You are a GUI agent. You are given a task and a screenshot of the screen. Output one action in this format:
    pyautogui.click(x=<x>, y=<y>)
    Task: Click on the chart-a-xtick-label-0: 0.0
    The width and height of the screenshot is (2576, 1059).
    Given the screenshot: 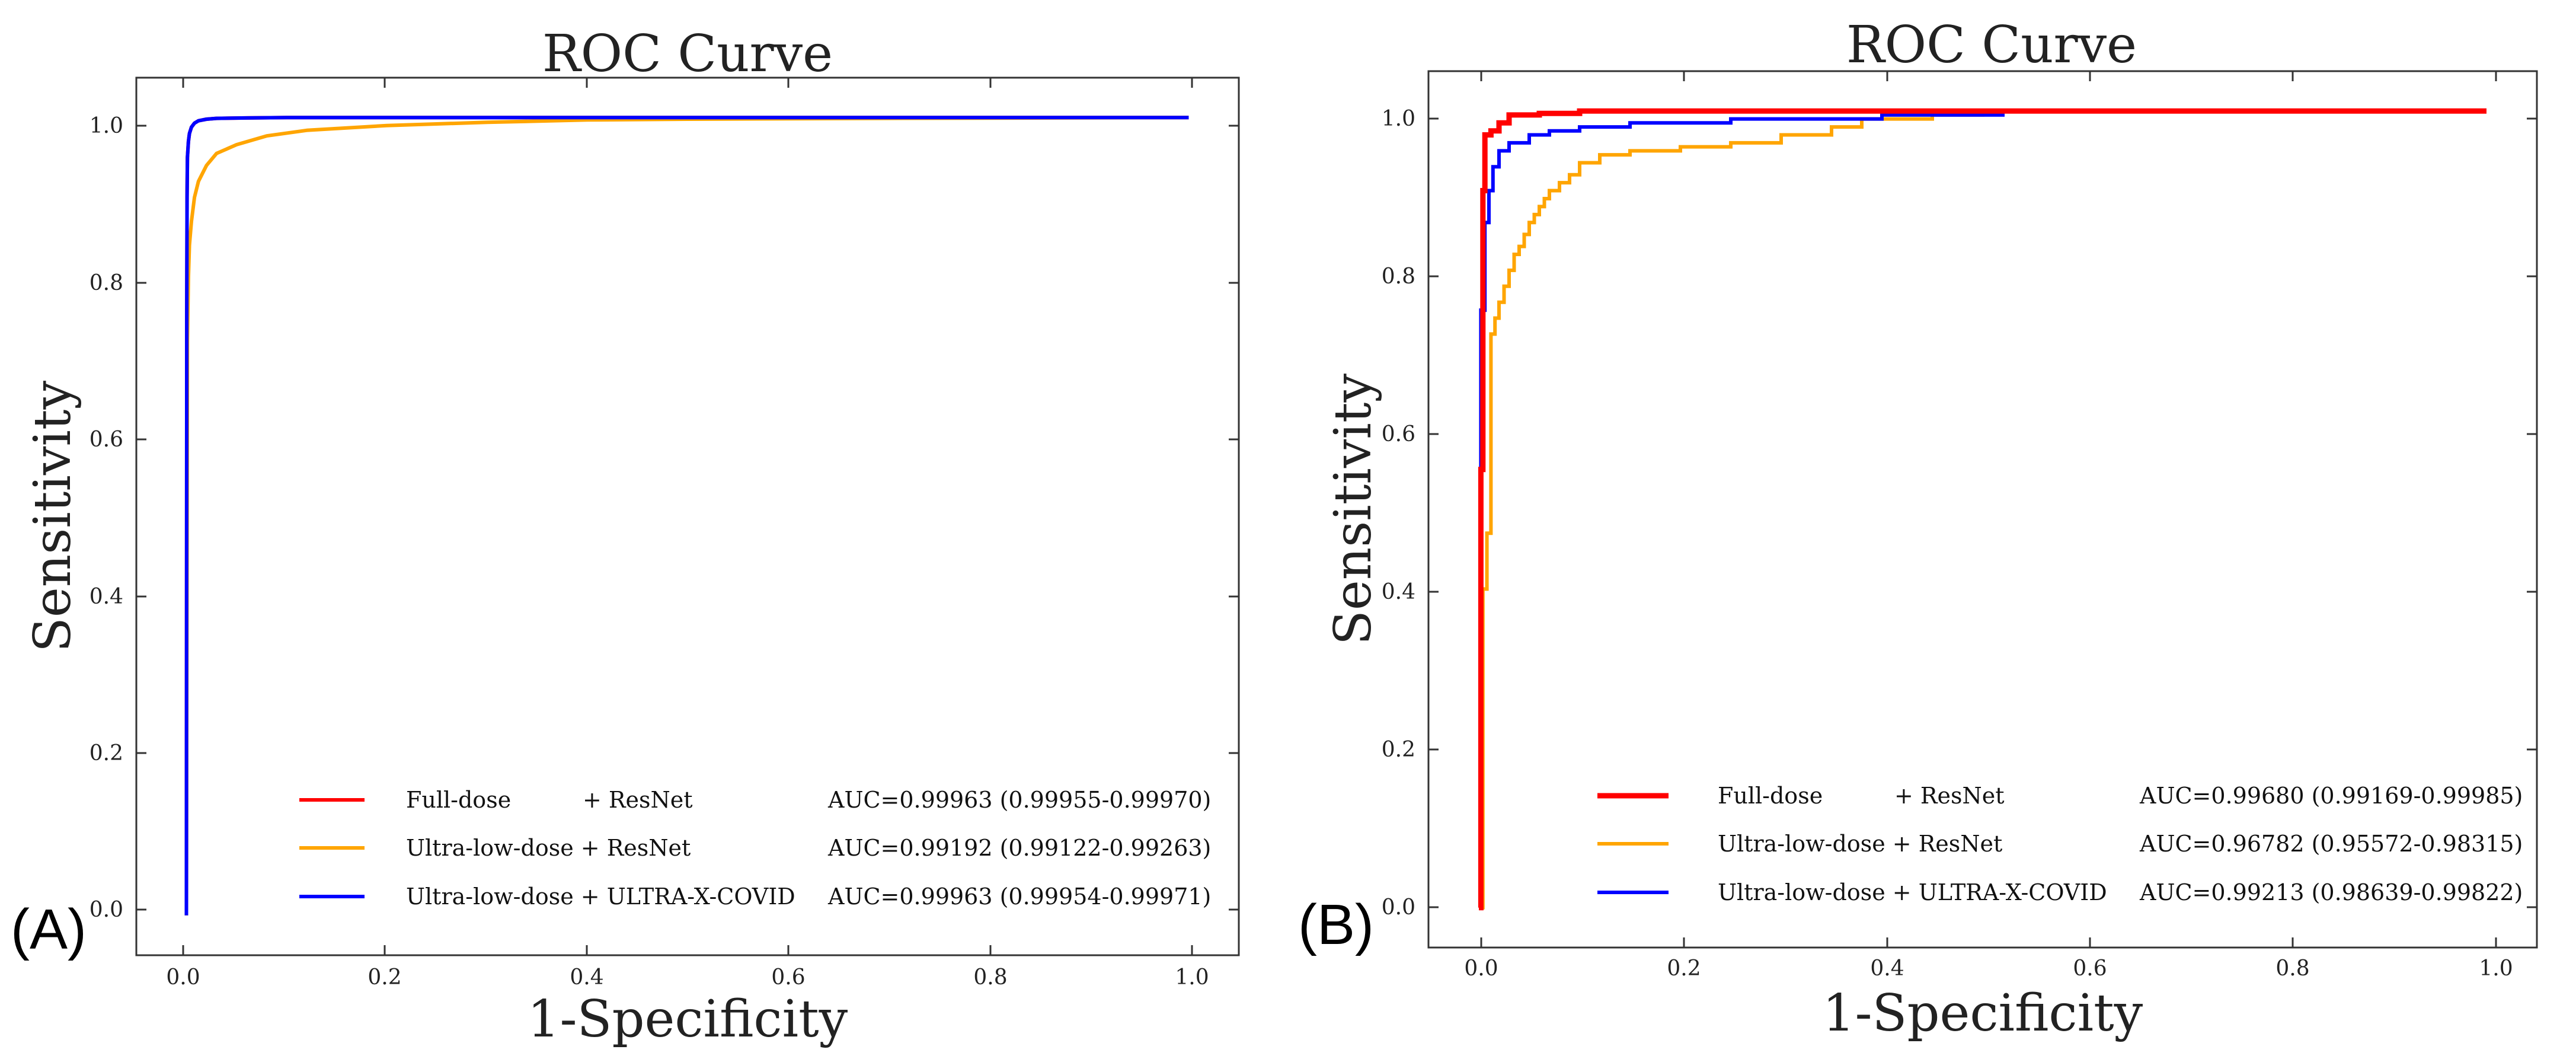 What is the action you would take?
    pyautogui.click(x=183, y=978)
    